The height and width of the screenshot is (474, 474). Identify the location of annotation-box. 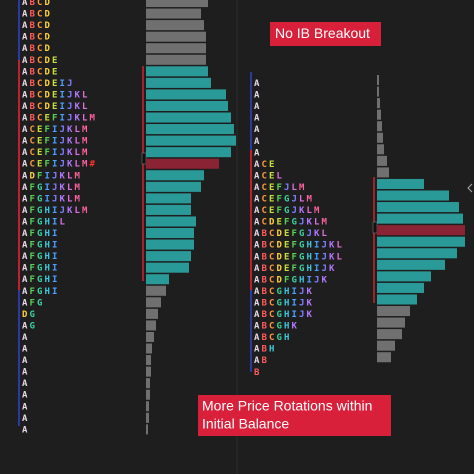
(294, 415).